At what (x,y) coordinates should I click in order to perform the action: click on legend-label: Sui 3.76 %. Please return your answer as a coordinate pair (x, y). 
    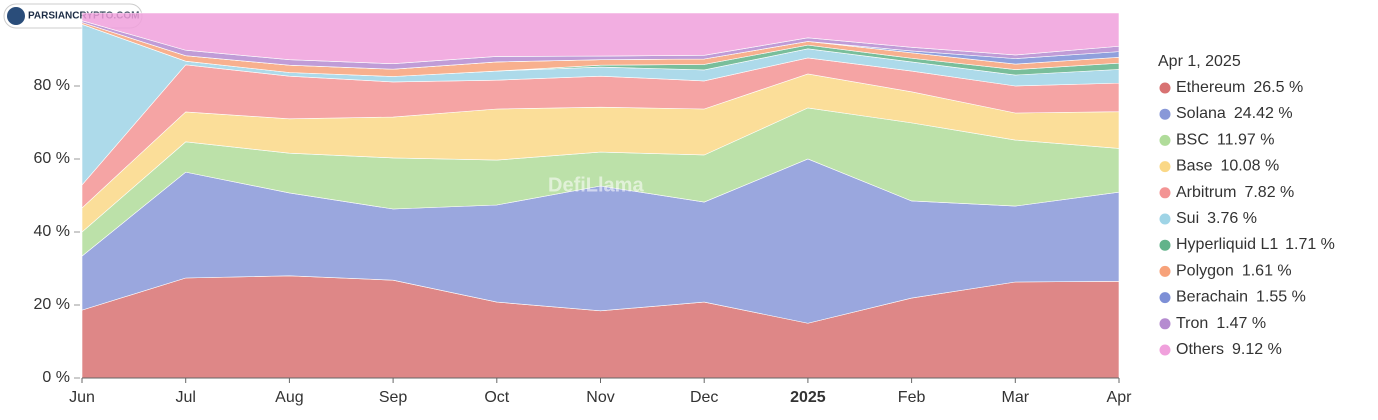
    Looking at the image, I should click on (1216, 218).